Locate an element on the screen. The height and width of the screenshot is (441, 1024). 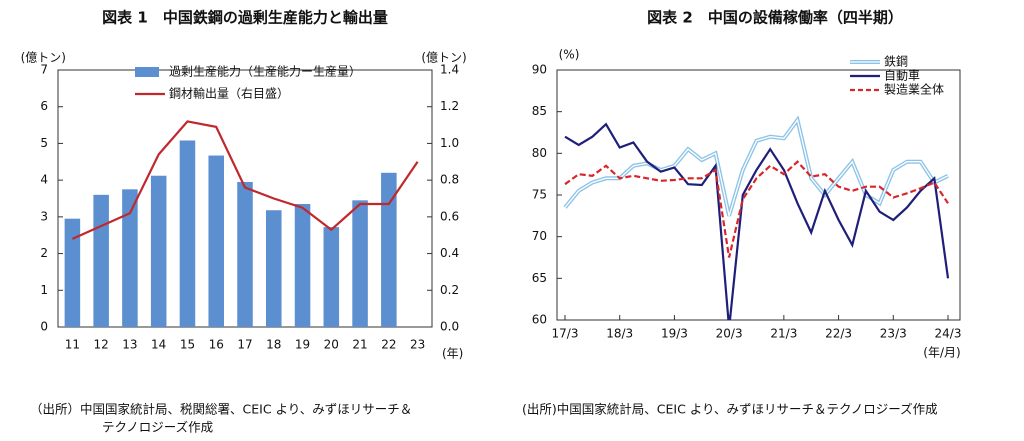
source-note: （出所）中国国家統計局、税関総署、CEIC より、みずほリサーチ＆ is located at coordinates (221, 409).